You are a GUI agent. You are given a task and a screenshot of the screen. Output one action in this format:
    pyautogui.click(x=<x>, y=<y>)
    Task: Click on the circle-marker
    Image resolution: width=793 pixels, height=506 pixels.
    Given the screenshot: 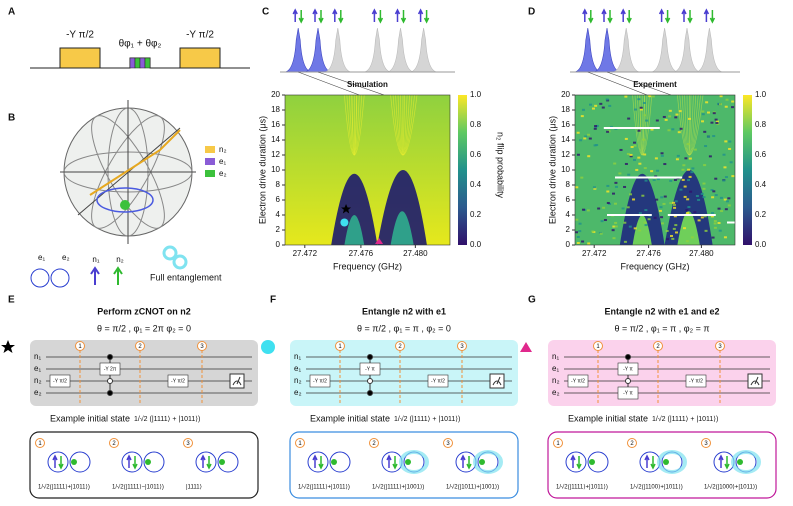 What is the action you would take?
    pyautogui.click(x=344, y=222)
    